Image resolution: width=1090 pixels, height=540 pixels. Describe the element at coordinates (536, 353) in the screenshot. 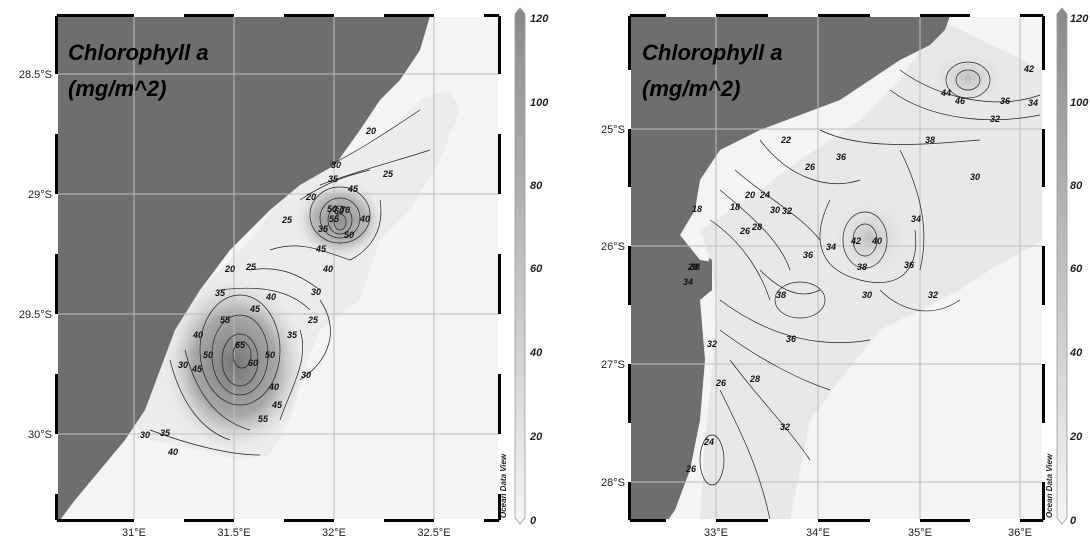

I see `left-colorbar-label: 40` at that location.